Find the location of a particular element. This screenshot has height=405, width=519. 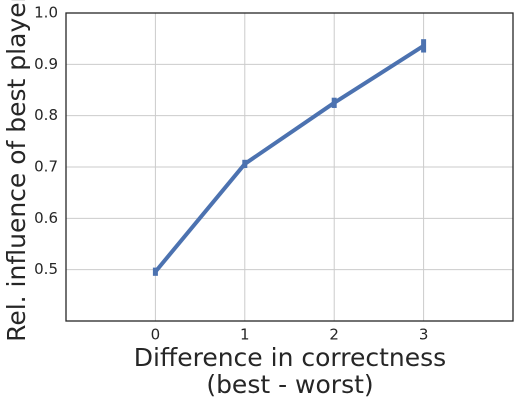

y-tick-label: 0.7 is located at coordinates (46, 167).